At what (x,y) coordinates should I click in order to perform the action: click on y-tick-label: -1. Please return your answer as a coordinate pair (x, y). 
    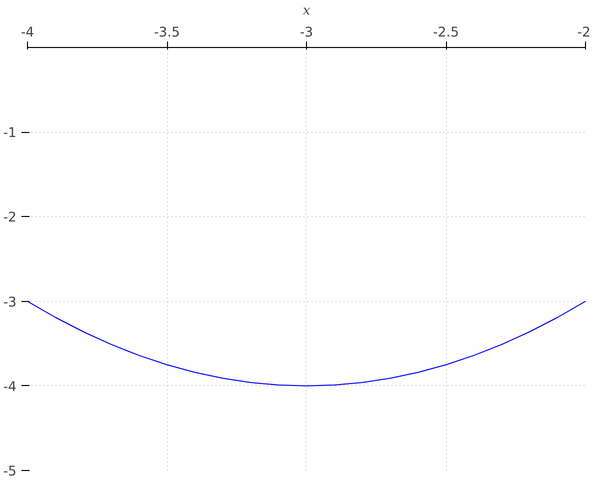
    Looking at the image, I should click on (10, 134).